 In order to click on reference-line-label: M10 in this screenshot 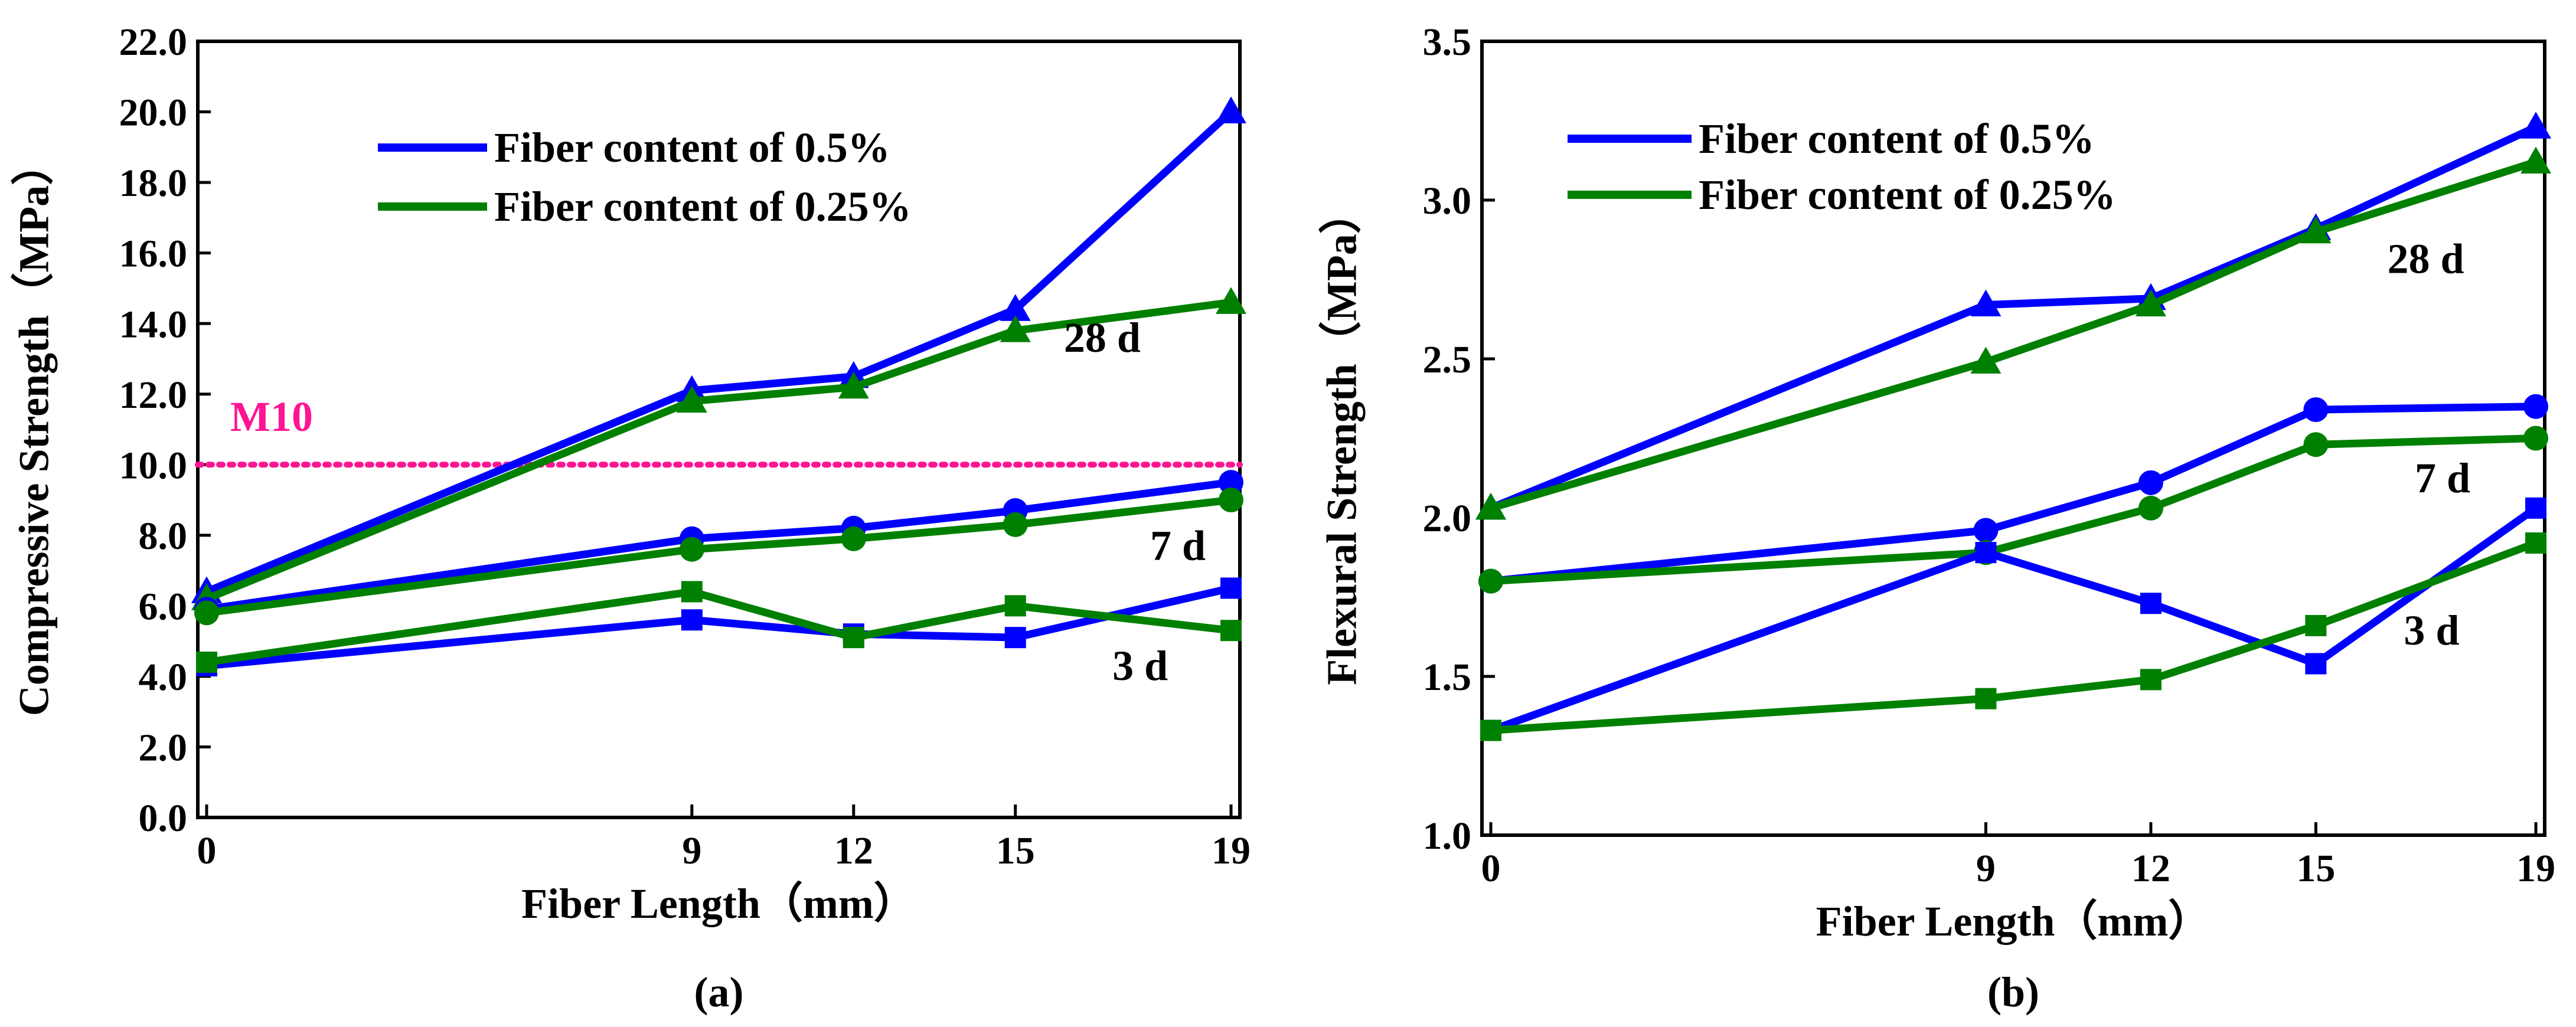, I will do `click(271, 417)`.